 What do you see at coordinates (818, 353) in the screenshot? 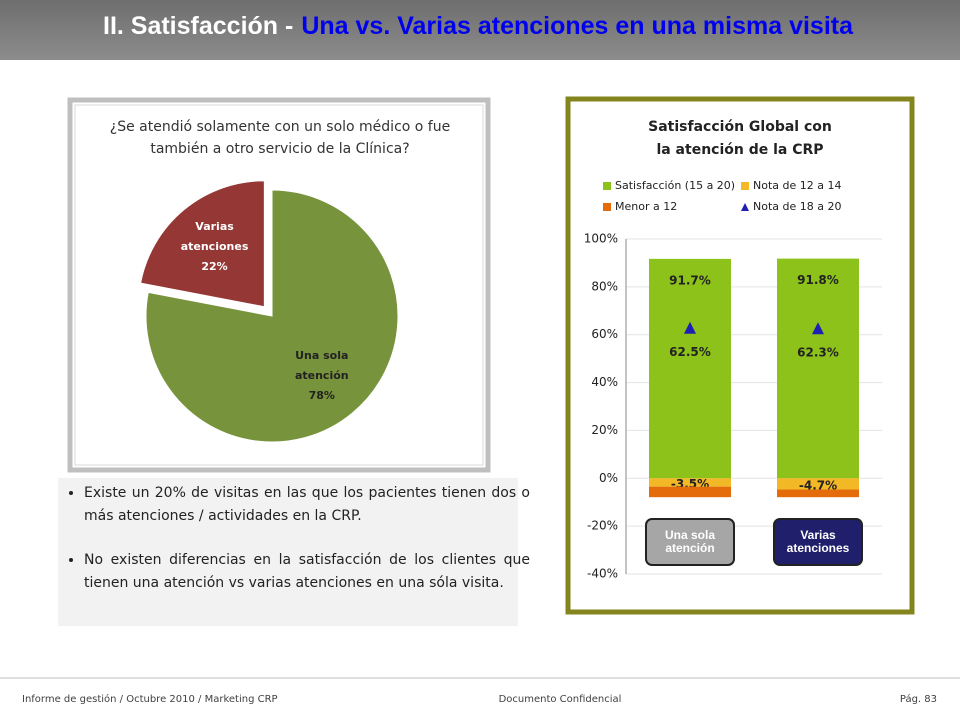
I see `value-label: 62.3%` at bounding box center [818, 353].